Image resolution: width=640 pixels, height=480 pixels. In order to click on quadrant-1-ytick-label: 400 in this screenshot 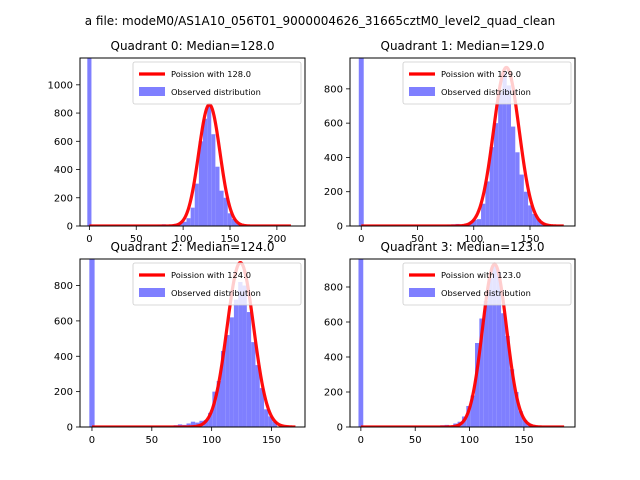, I will do `click(333, 158)`.